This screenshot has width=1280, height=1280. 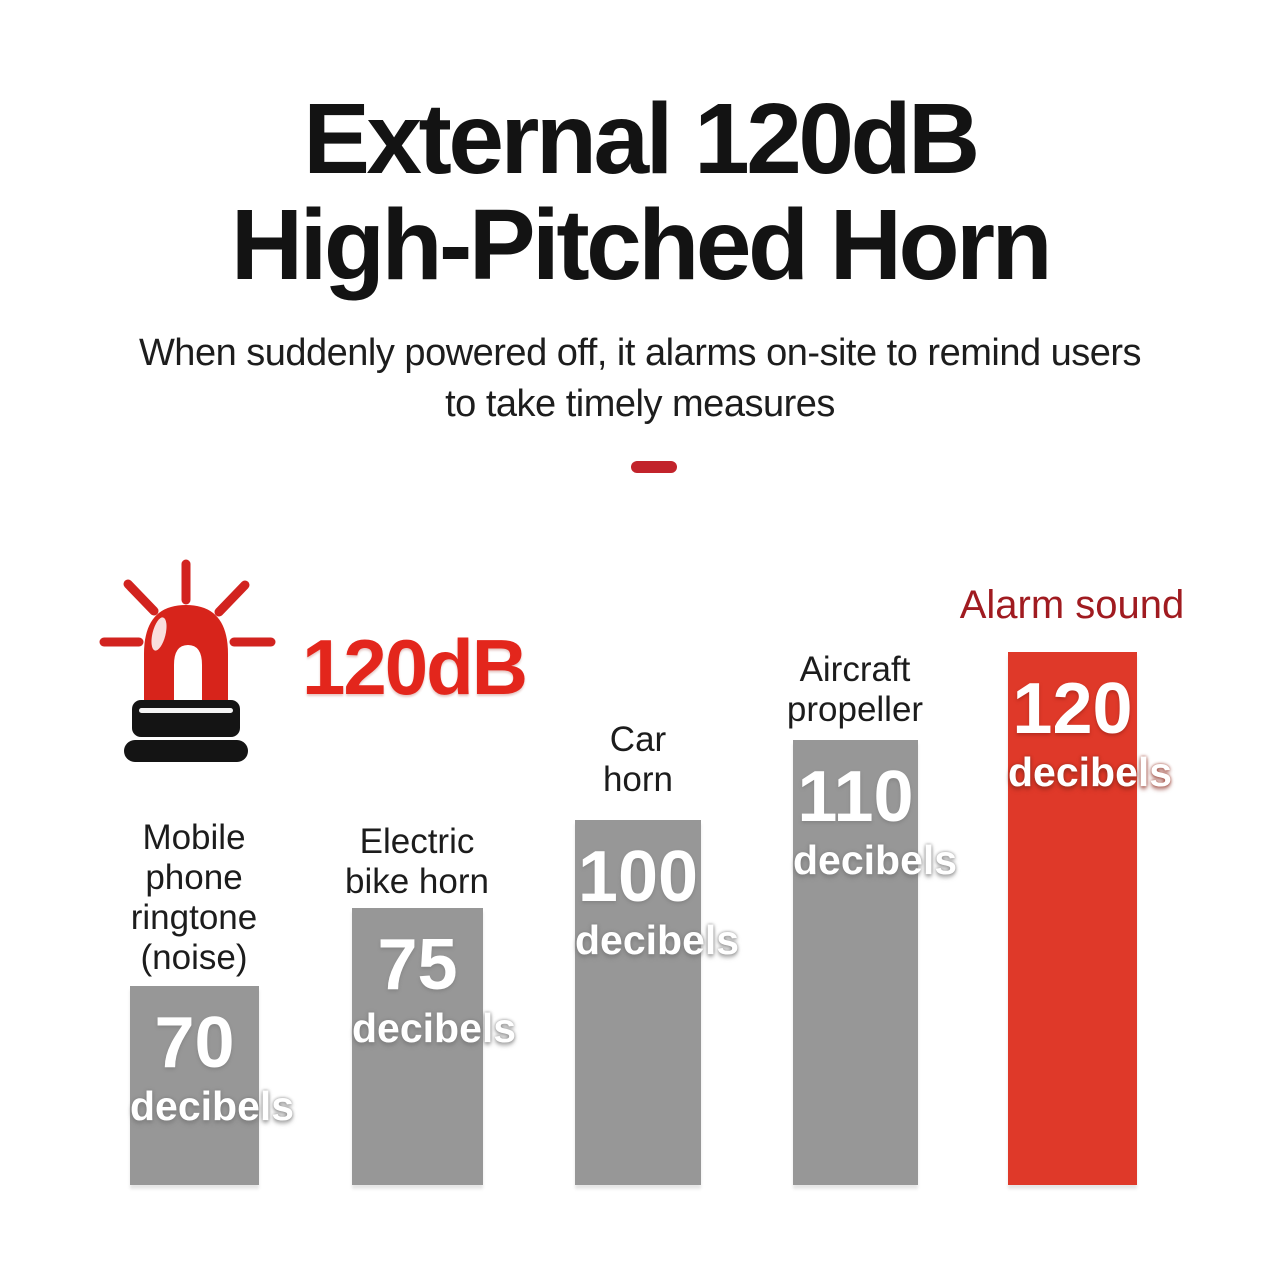 I want to click on bar-value: 70, so click(x=194, y=1043).